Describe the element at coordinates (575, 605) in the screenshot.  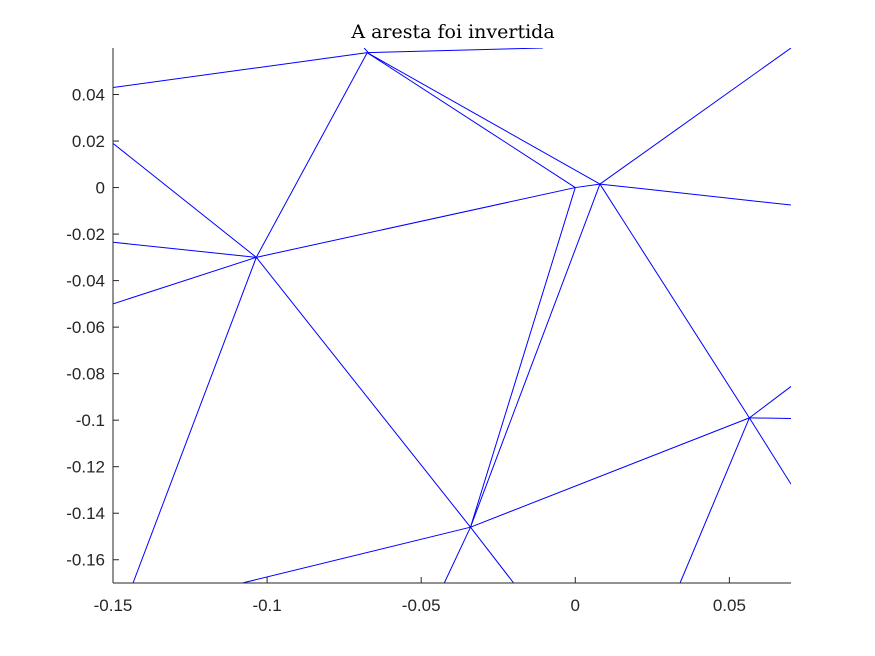
I see `x-tick-label: 0` at that location.